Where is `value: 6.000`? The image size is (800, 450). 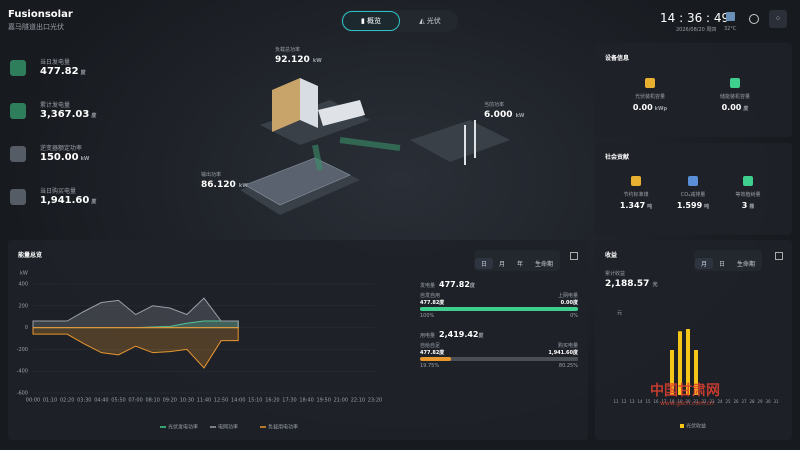
value: 6.000 is located at coordinates (498, 115).